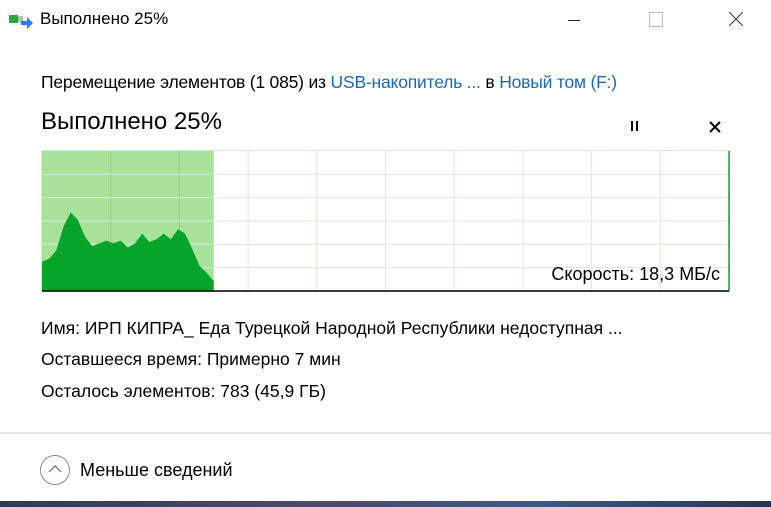 The image size is (771, 507). I want to click on desktop-background, so click(385, 504).